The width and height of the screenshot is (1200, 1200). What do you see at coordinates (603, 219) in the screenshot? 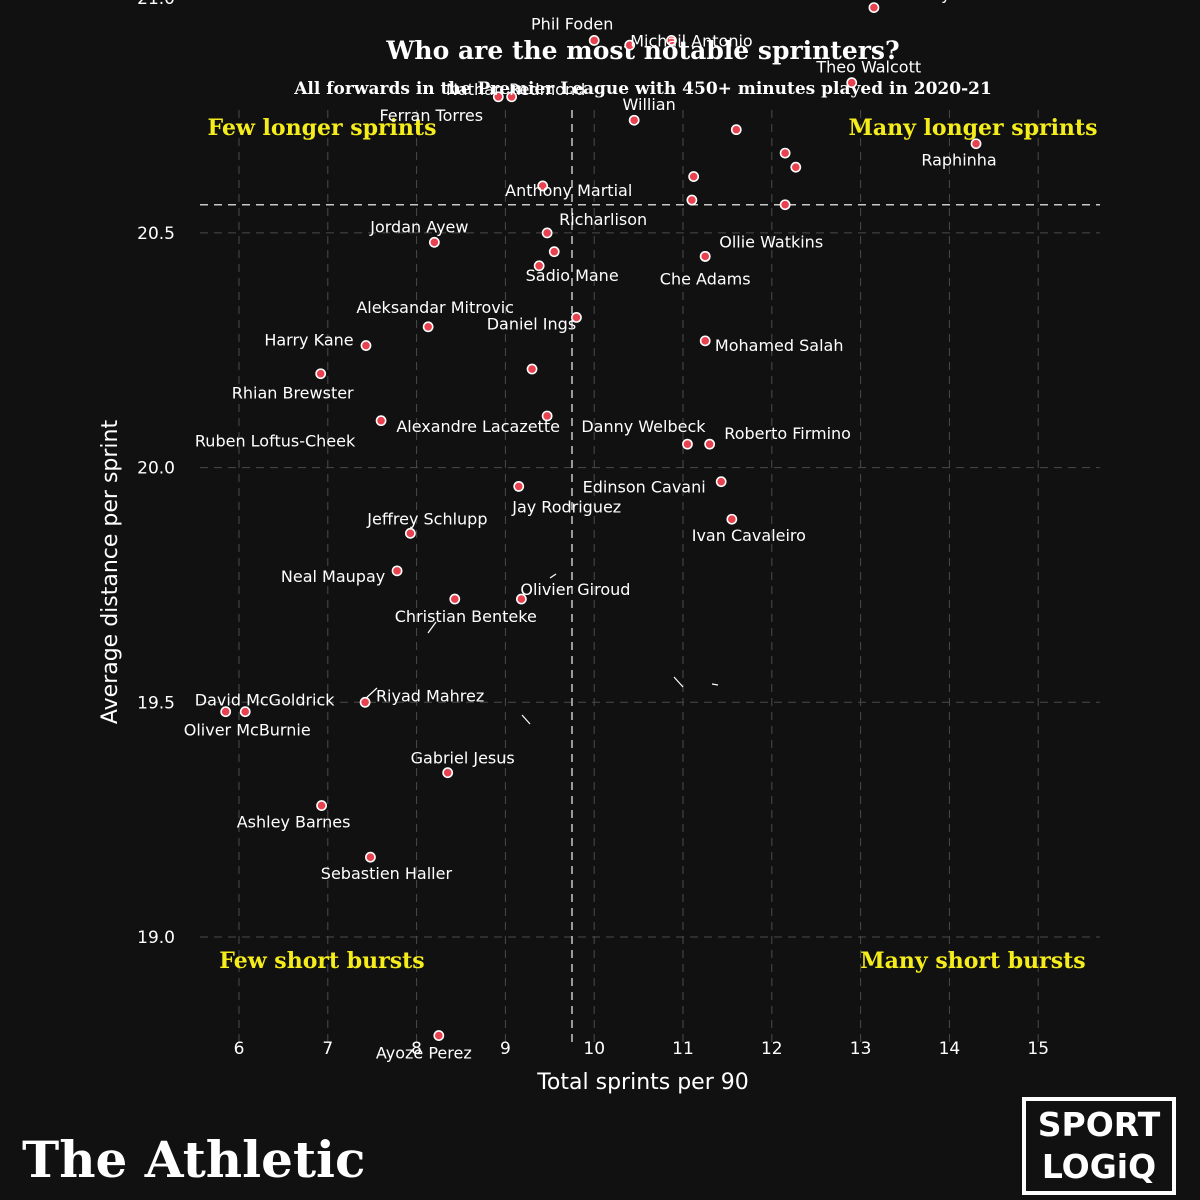
I see `point-label: Richarlison` at bounding box center [603, 219].